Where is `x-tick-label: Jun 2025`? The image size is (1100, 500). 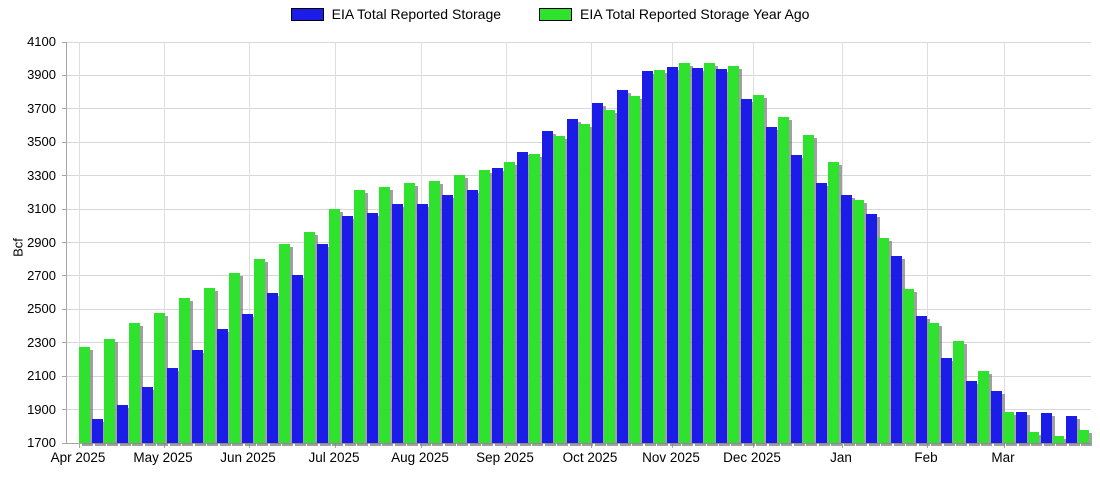 x-tick-label: Jun 2025 is located at coordinates (248, 457).